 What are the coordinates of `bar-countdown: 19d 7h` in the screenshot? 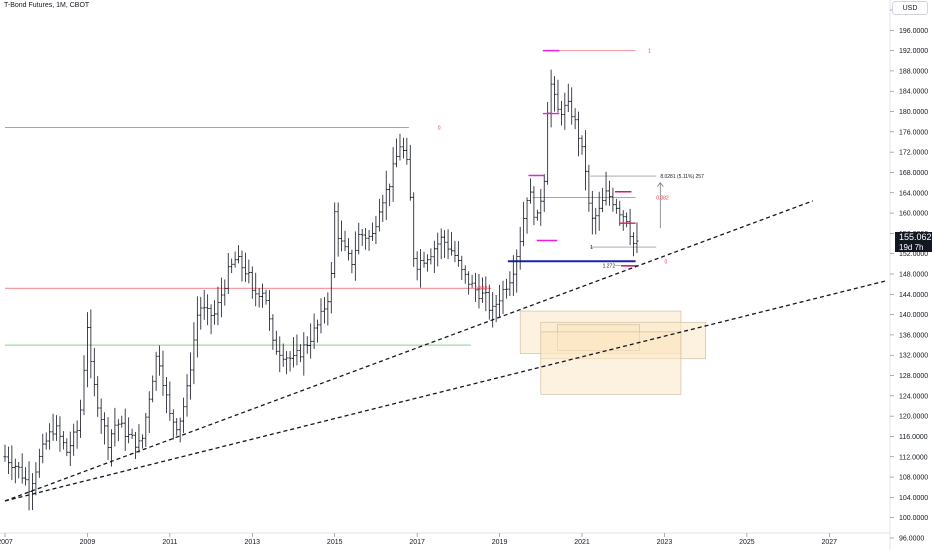 It's located at (911, 247).